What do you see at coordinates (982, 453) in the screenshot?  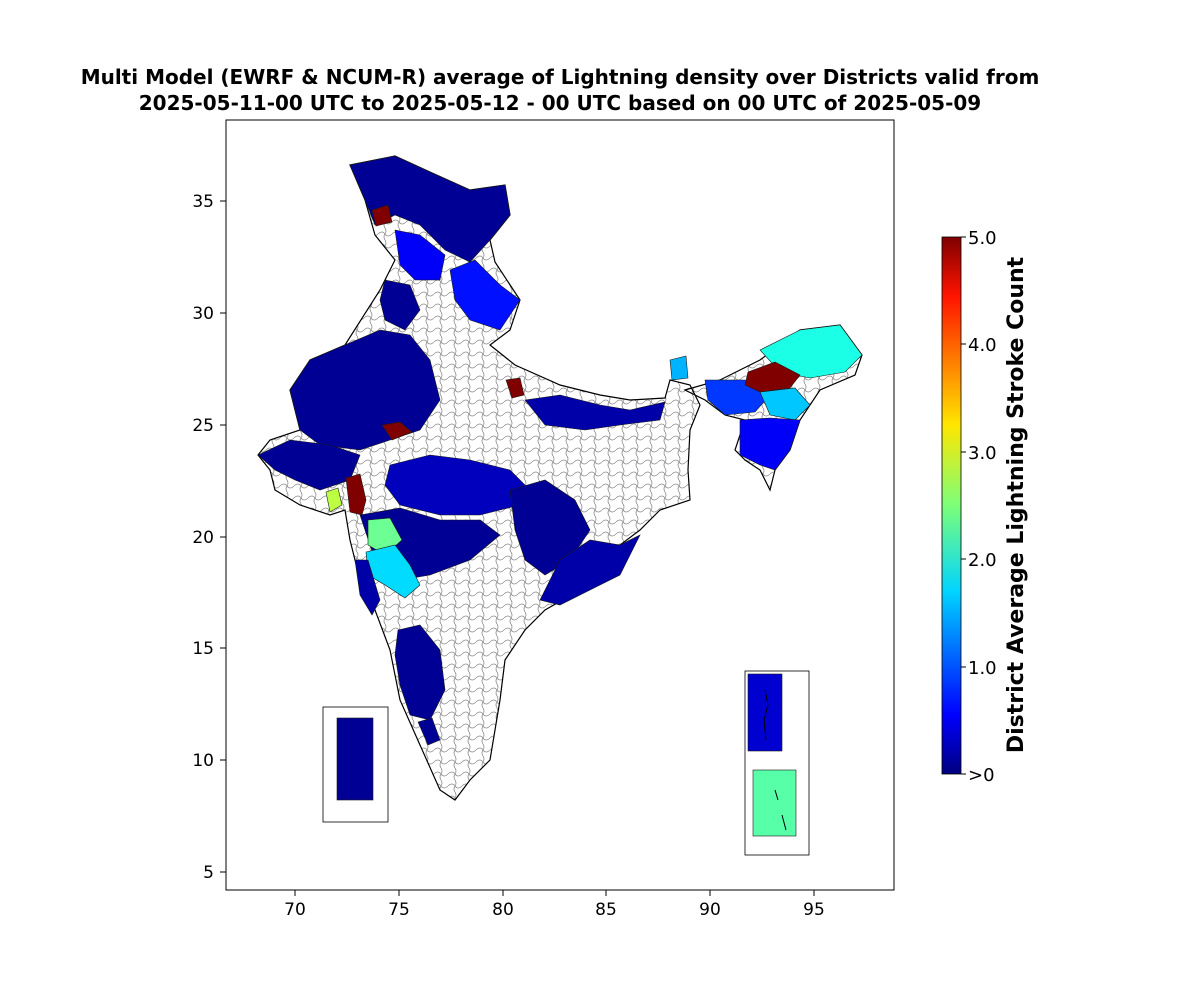 I see `colorbar-tick-label: 3.0` at bounding box center [982, 453].